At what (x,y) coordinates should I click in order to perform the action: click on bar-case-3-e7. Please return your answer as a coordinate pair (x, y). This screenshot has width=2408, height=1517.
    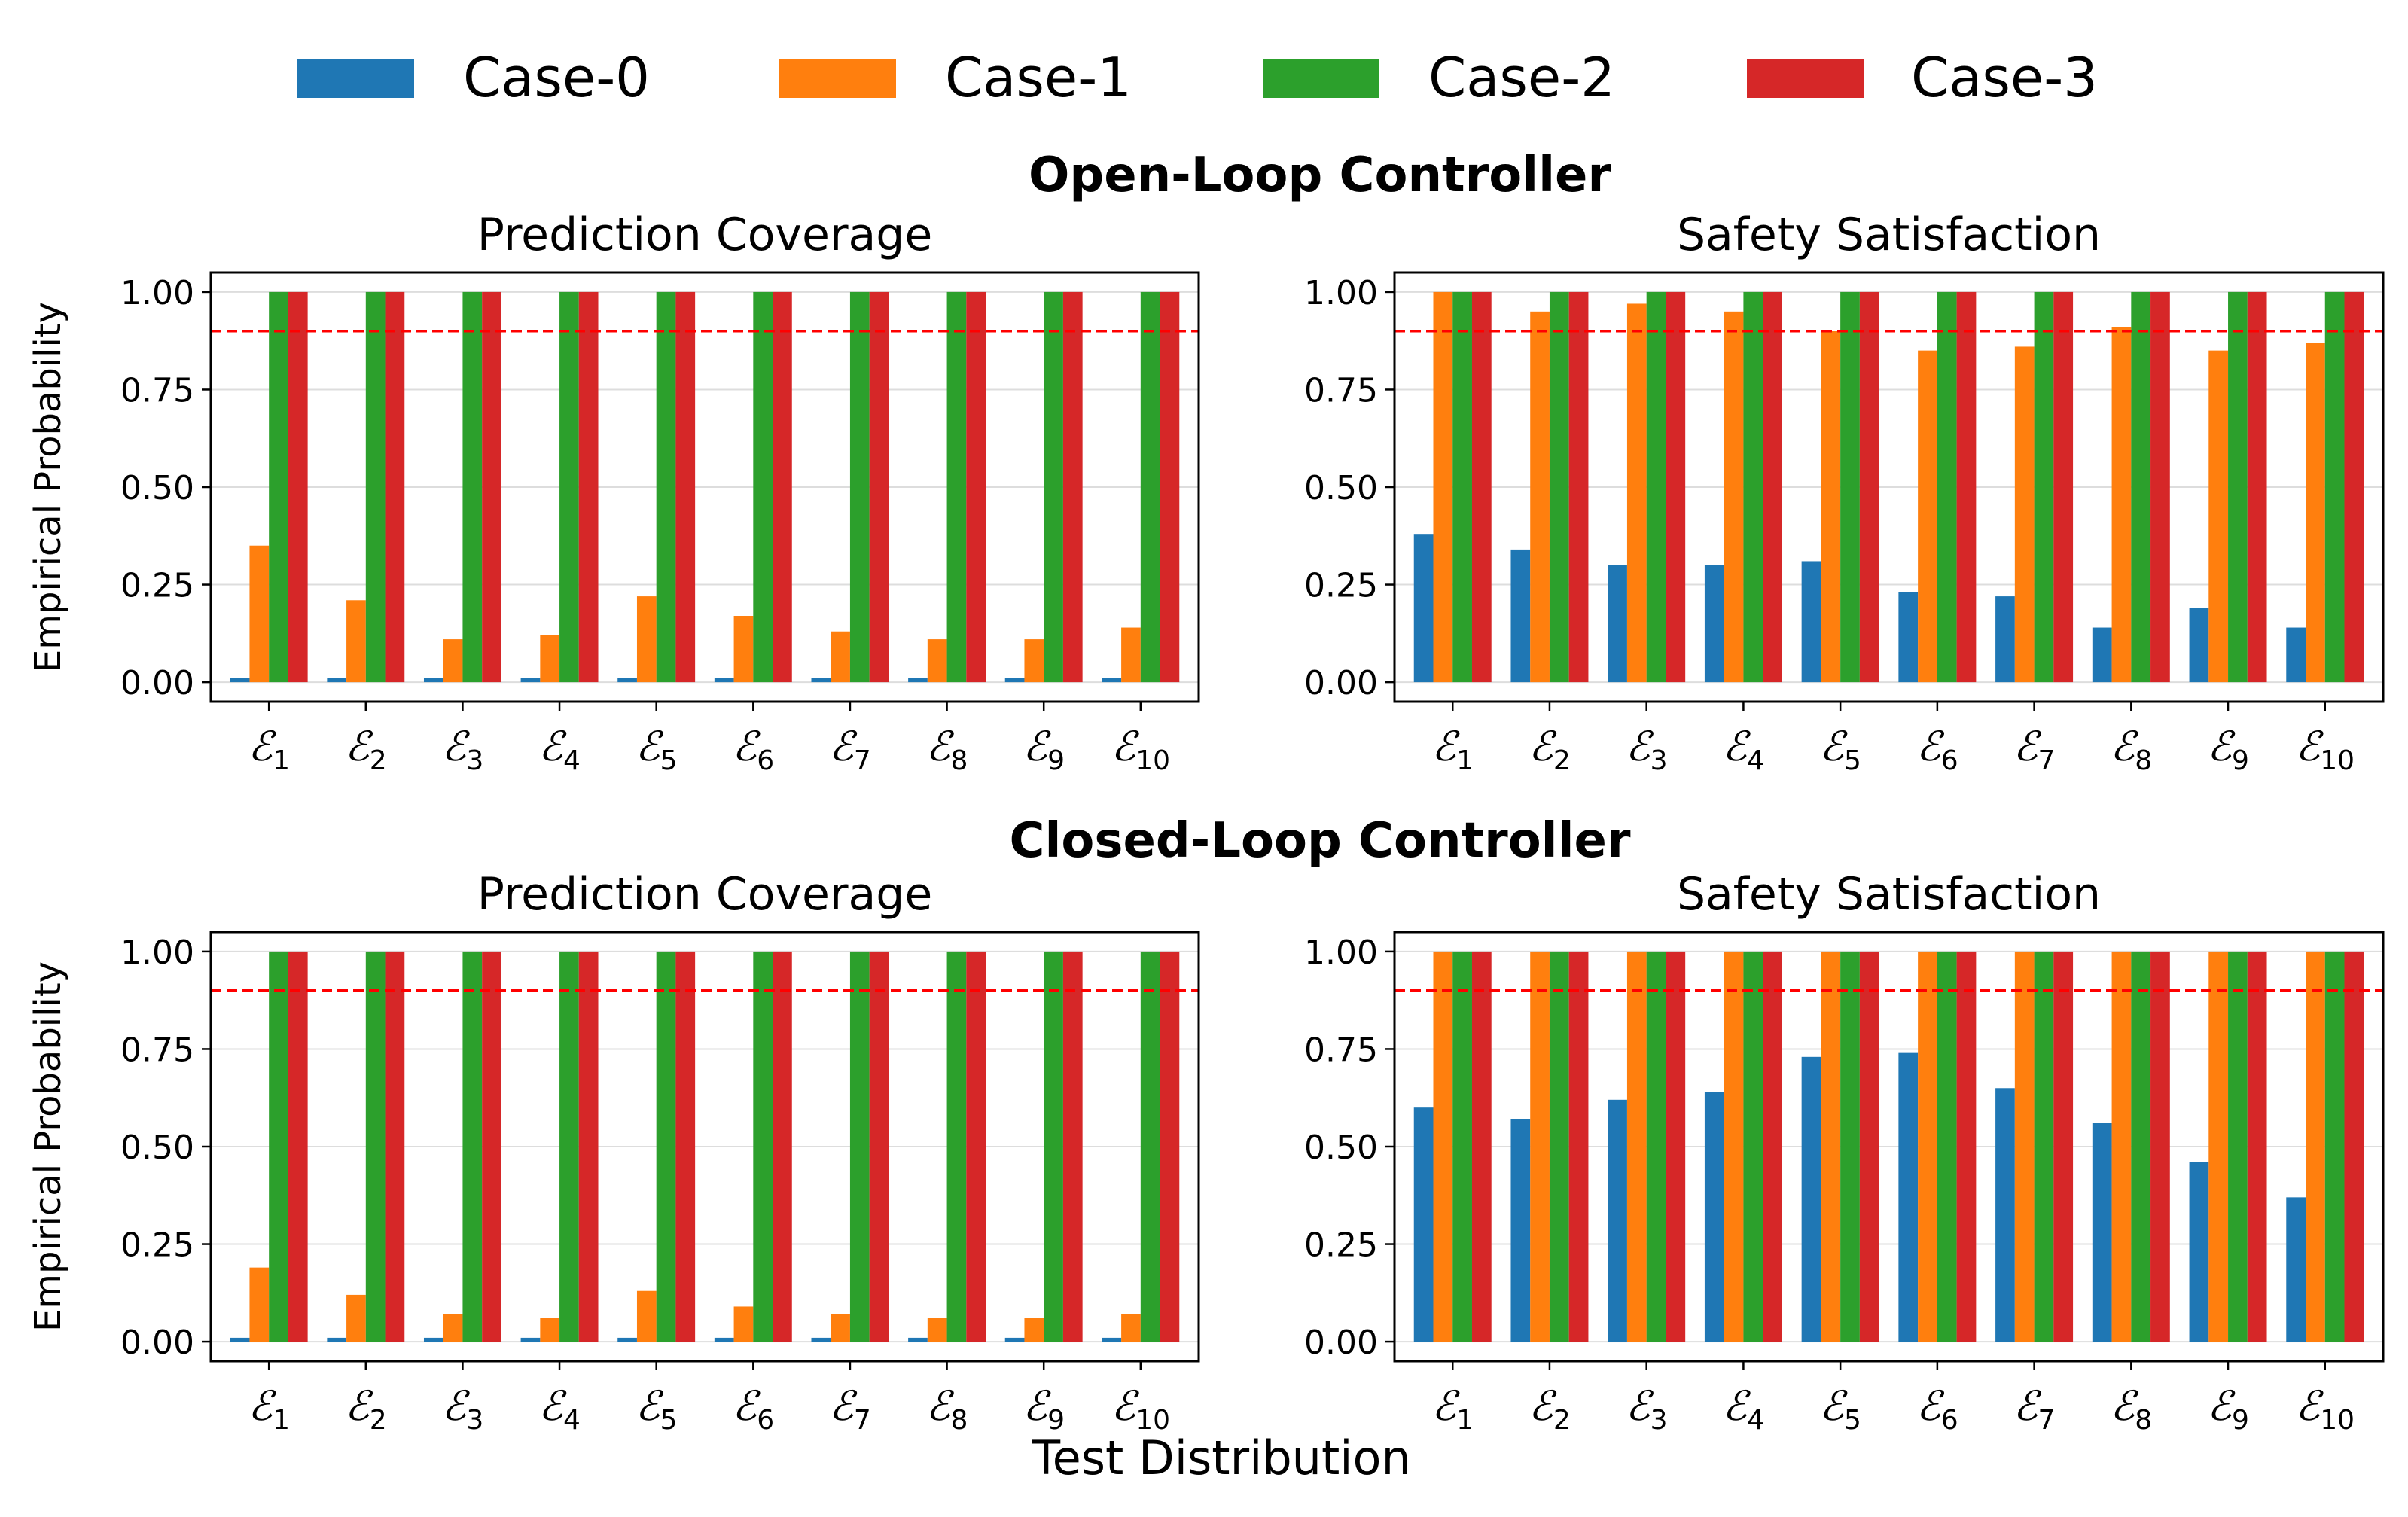
    Looking at the image, I should click on (2063, 487).